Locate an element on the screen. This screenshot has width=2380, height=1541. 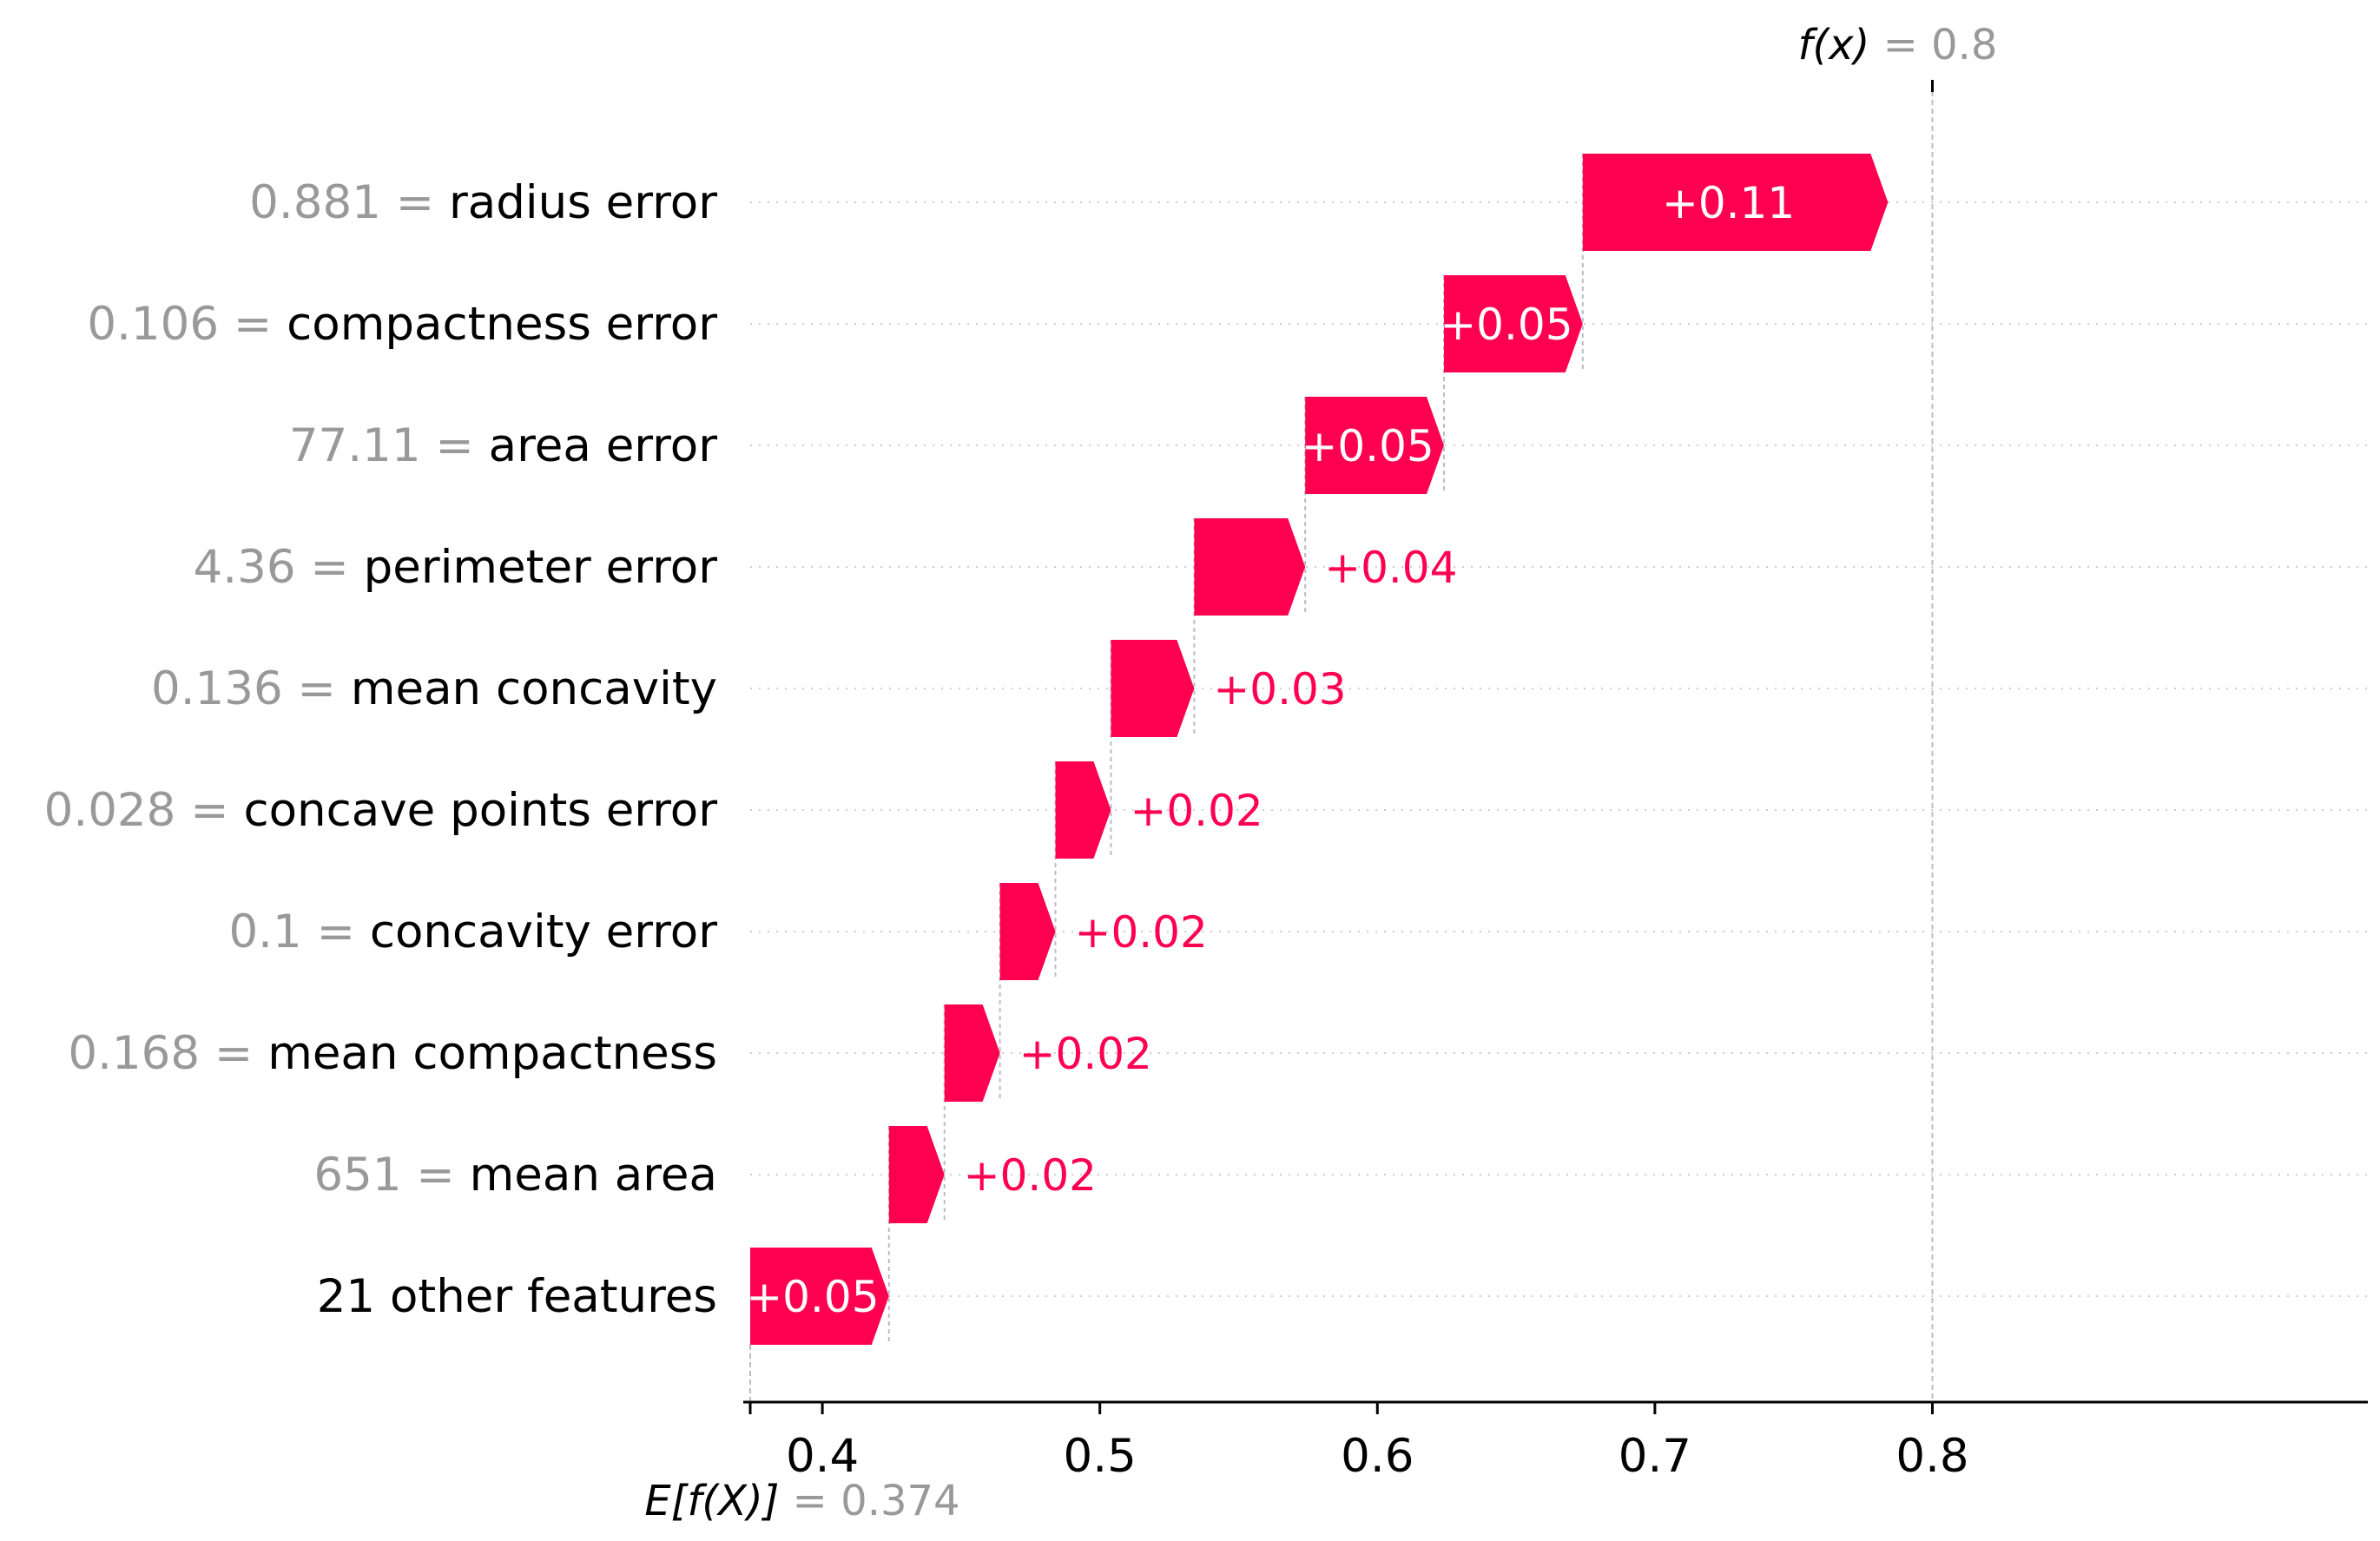
base-value-annotation: E[f(X)] = 0.374 is located at coordinates (801, 1501).